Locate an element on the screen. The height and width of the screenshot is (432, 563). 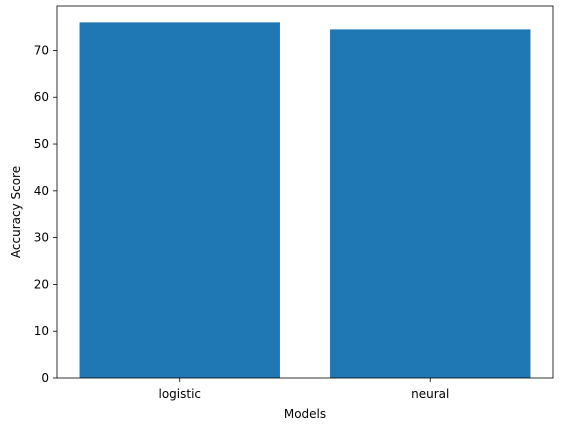
x-axis-ticks: logistic neural is located at coordinates (303, 389).